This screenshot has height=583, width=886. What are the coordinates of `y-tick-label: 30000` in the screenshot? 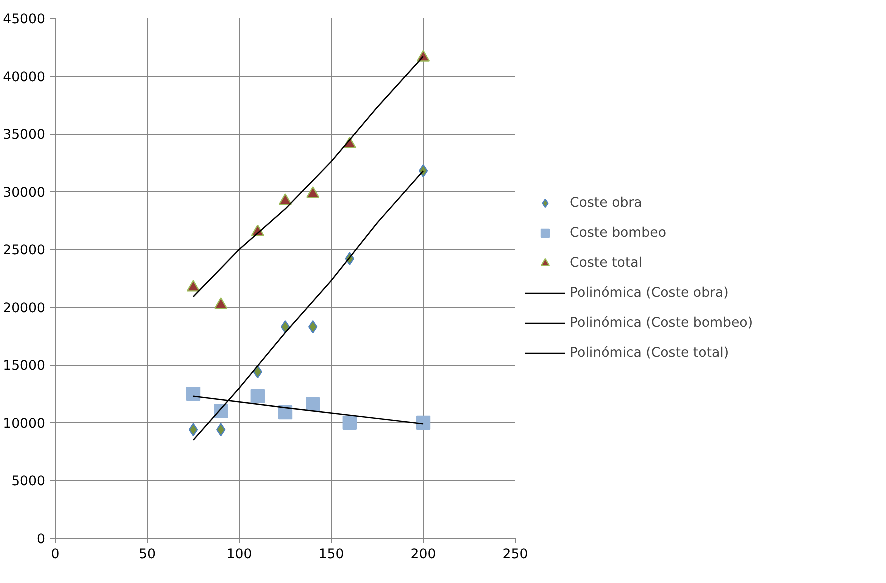 It's located at (24, 193).